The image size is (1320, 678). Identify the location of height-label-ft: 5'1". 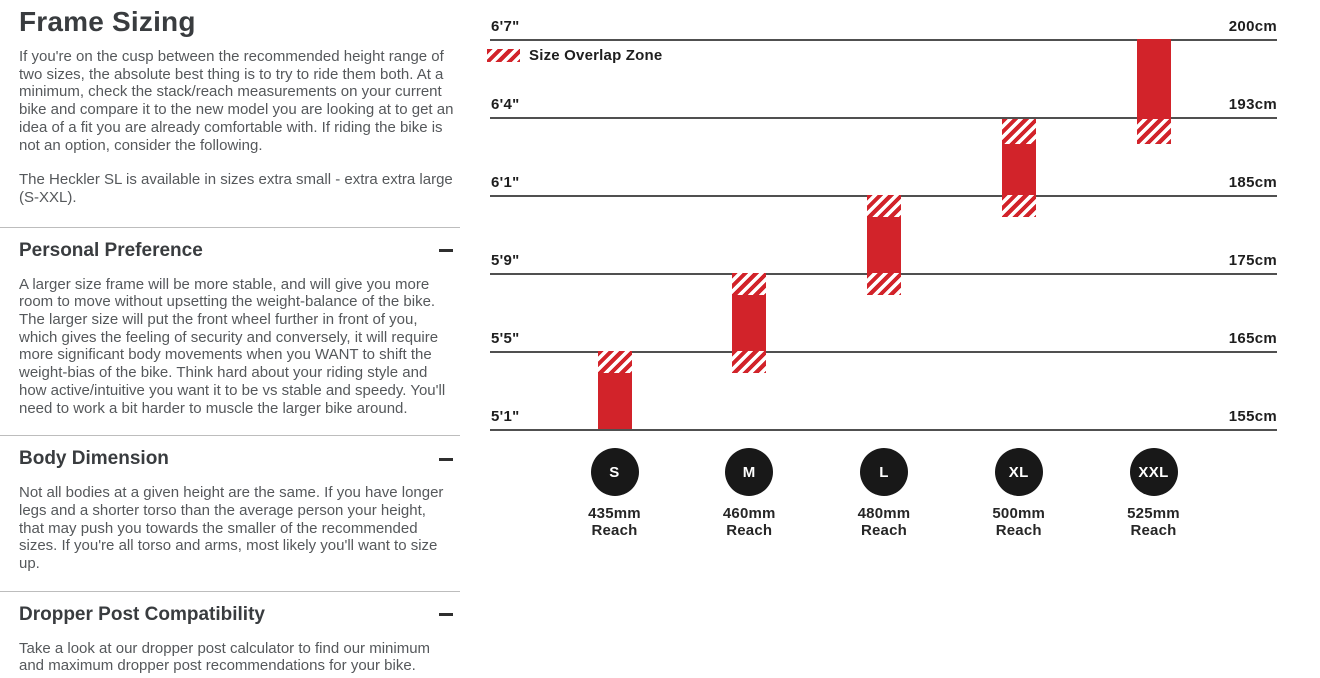
(505, 416).